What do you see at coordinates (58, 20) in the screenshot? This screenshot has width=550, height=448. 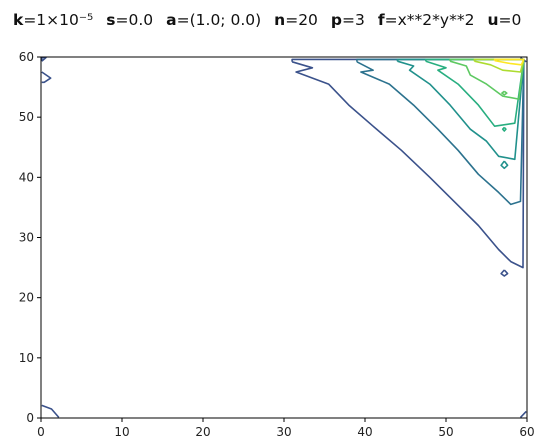 I see `title-value-k: =1×10⁻⁵` at bounding box center [58, 20].